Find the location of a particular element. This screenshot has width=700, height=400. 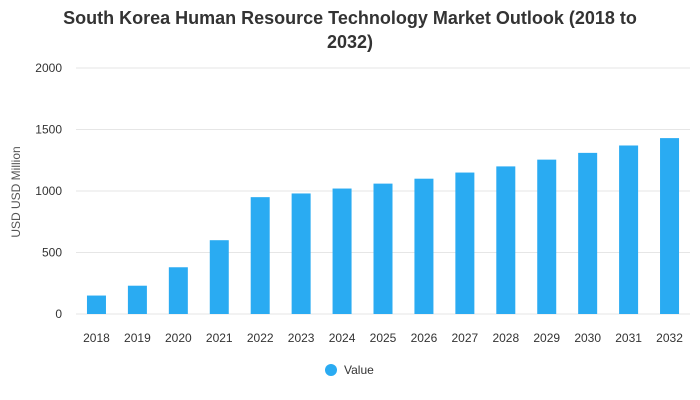

x-tick-label: 2020 is located at coordinates (178, 338).